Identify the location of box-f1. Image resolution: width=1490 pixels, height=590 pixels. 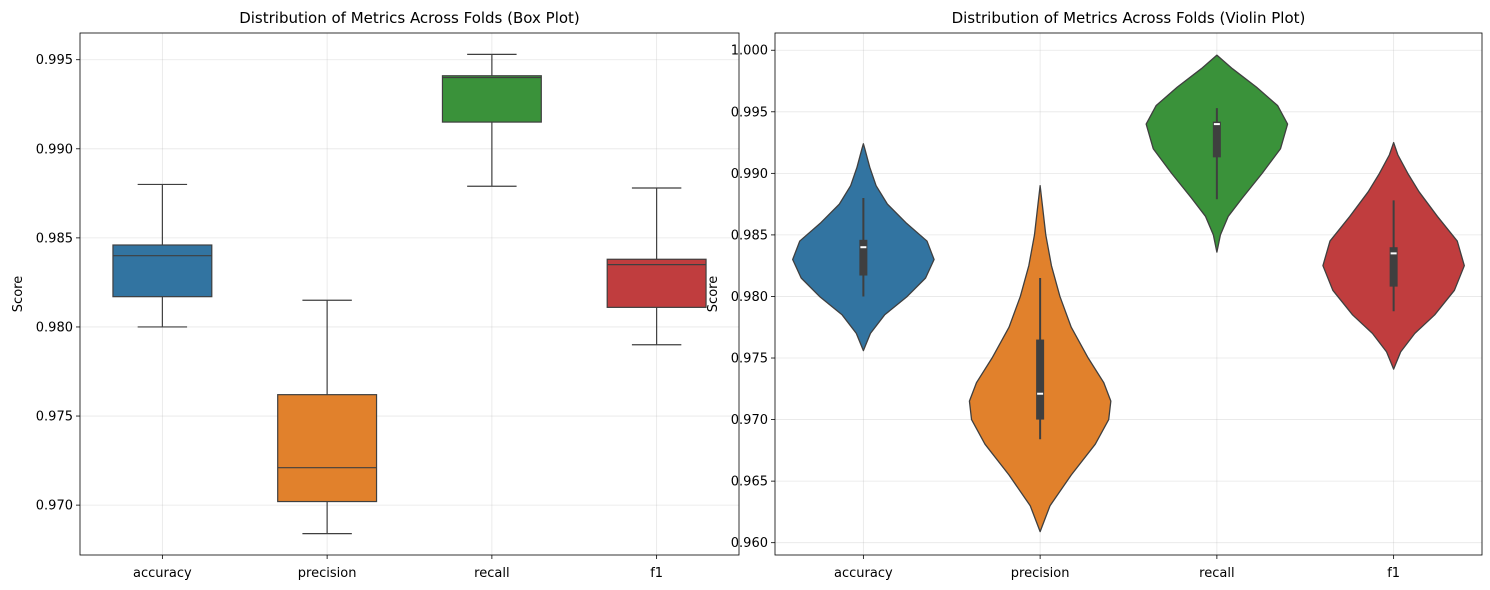
(656, 266).